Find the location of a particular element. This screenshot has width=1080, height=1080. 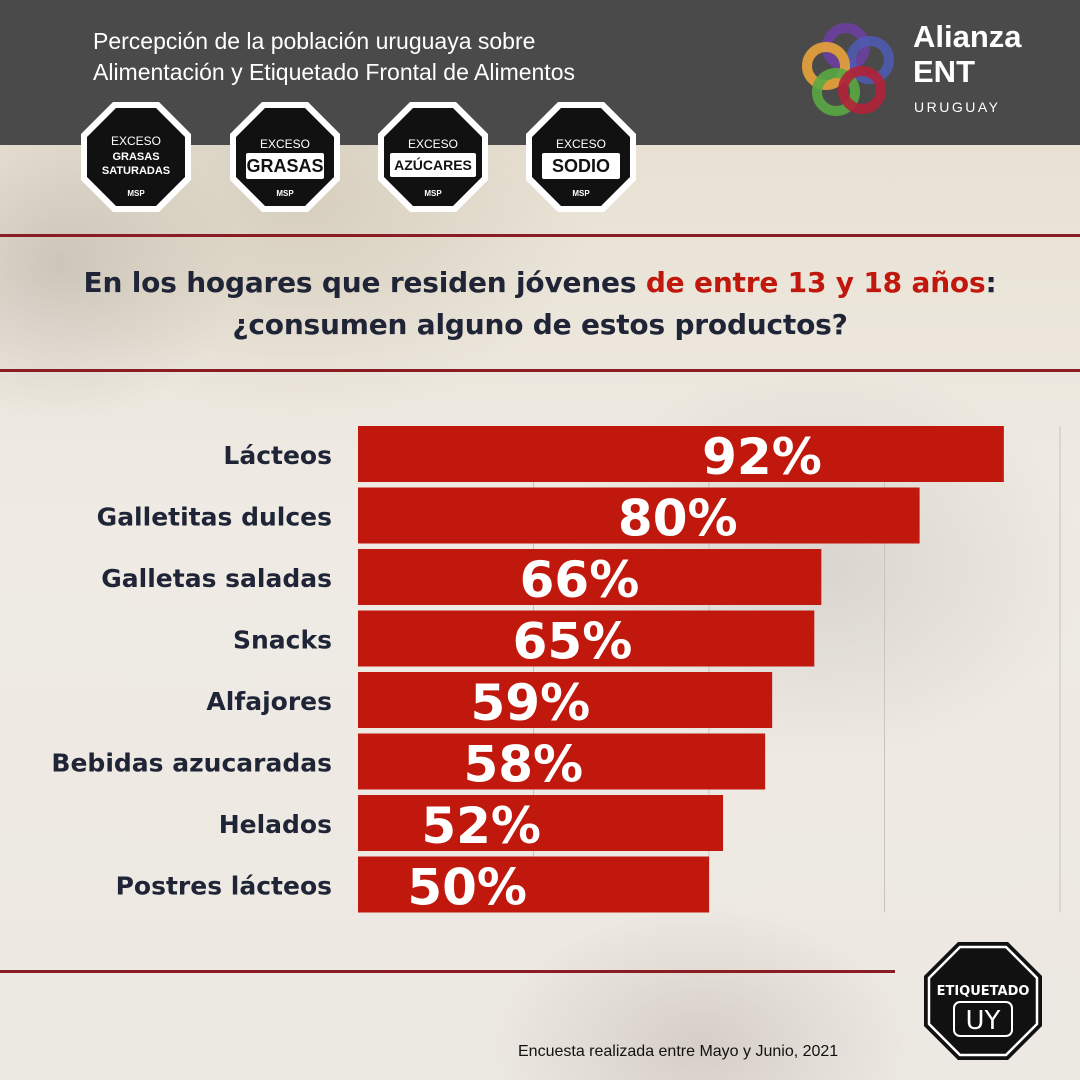

alianza-ent-logo-icon is located at coordinates (848, 69).